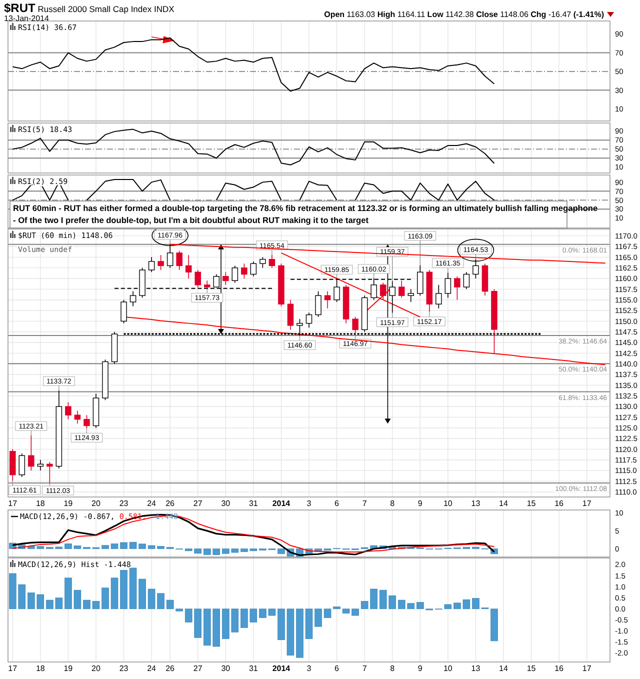 This screenshot has height=679, width=640. I want to click on annotation: - Of the two I prefer the double-top, but I'm a bit doubtful about RUT making it to the target, so click(191, 220).